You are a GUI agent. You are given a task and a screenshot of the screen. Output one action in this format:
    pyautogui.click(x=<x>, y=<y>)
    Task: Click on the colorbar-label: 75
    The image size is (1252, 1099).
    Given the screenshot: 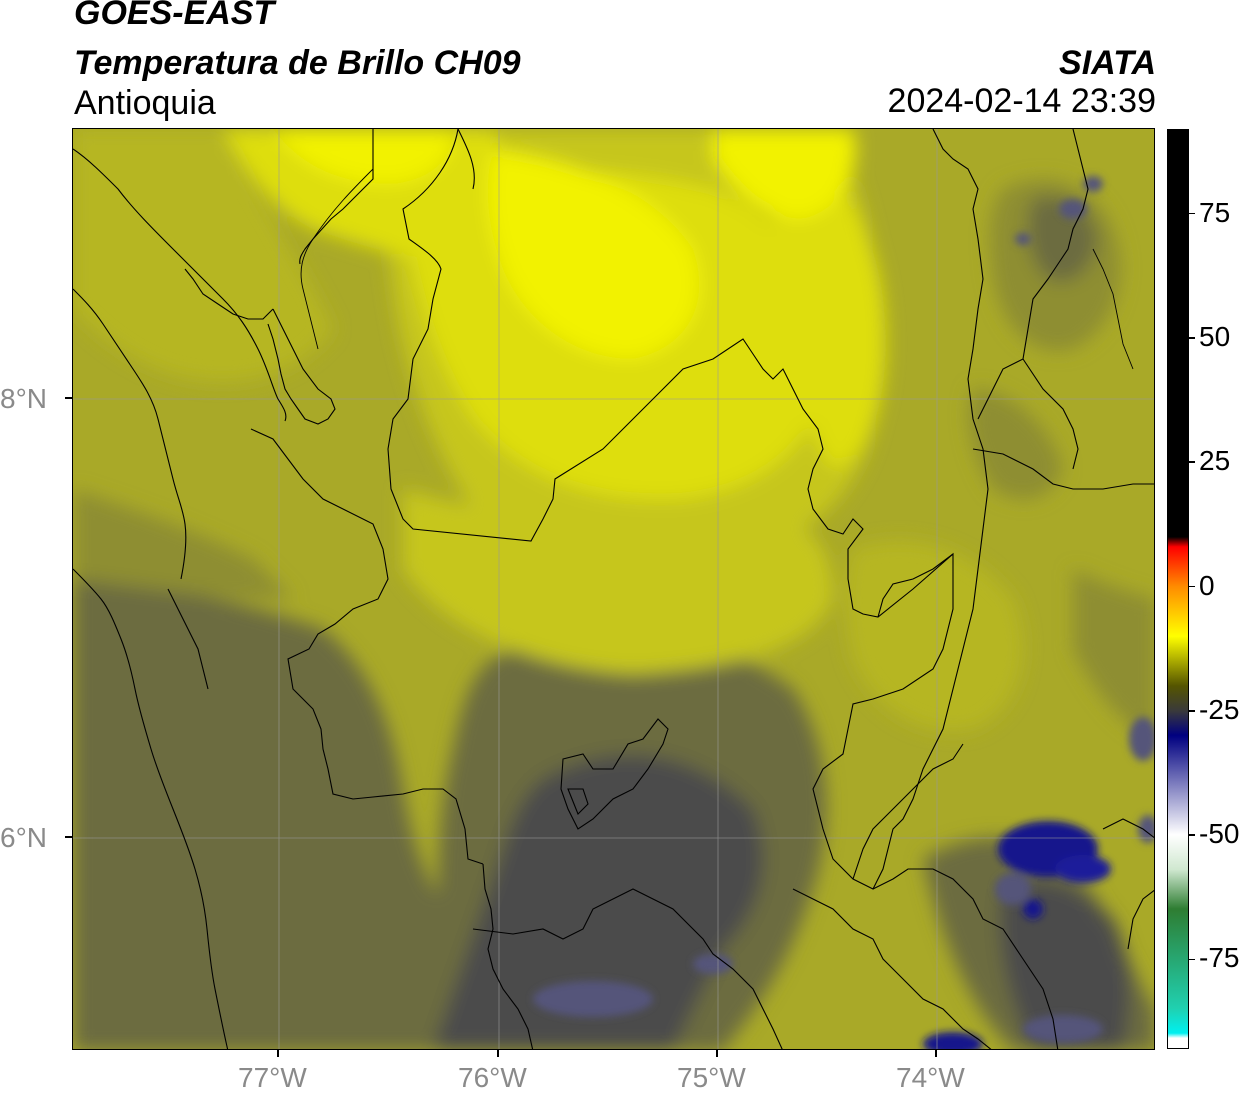 What is the action you would take?
    pyautogui.click(x=1215, y=212)
    